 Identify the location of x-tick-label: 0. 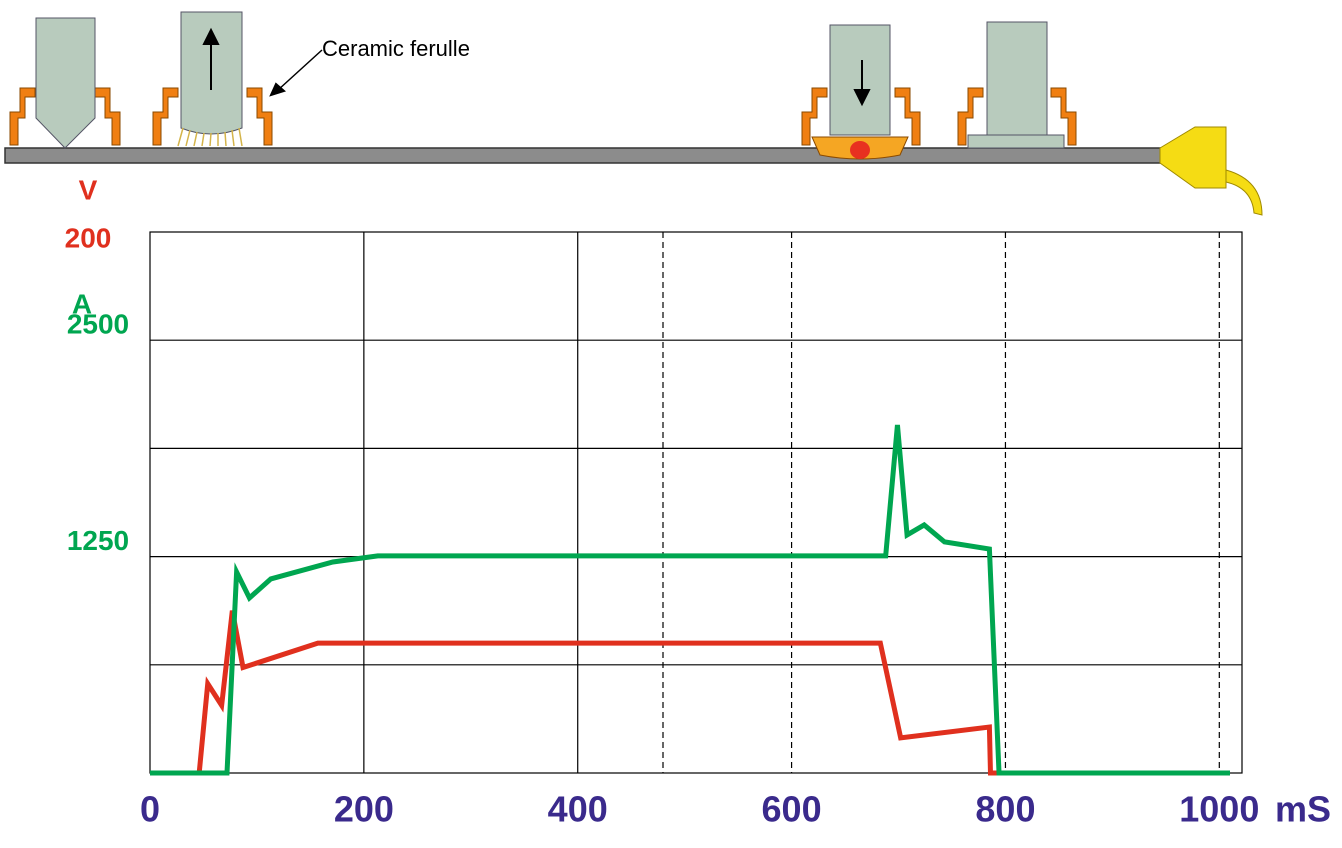
(150, 809).